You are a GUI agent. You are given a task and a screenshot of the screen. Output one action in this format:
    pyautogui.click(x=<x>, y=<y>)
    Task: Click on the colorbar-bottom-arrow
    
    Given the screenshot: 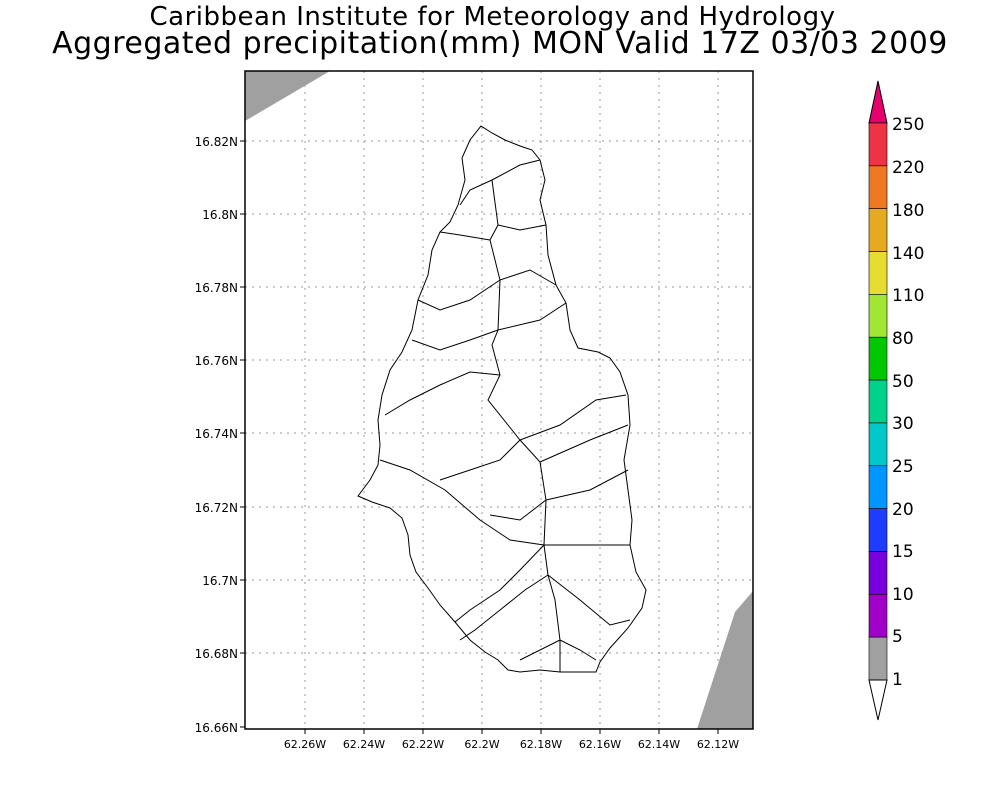 What is the action you would take?
    pyautogui.click(x=878, y=700)
    